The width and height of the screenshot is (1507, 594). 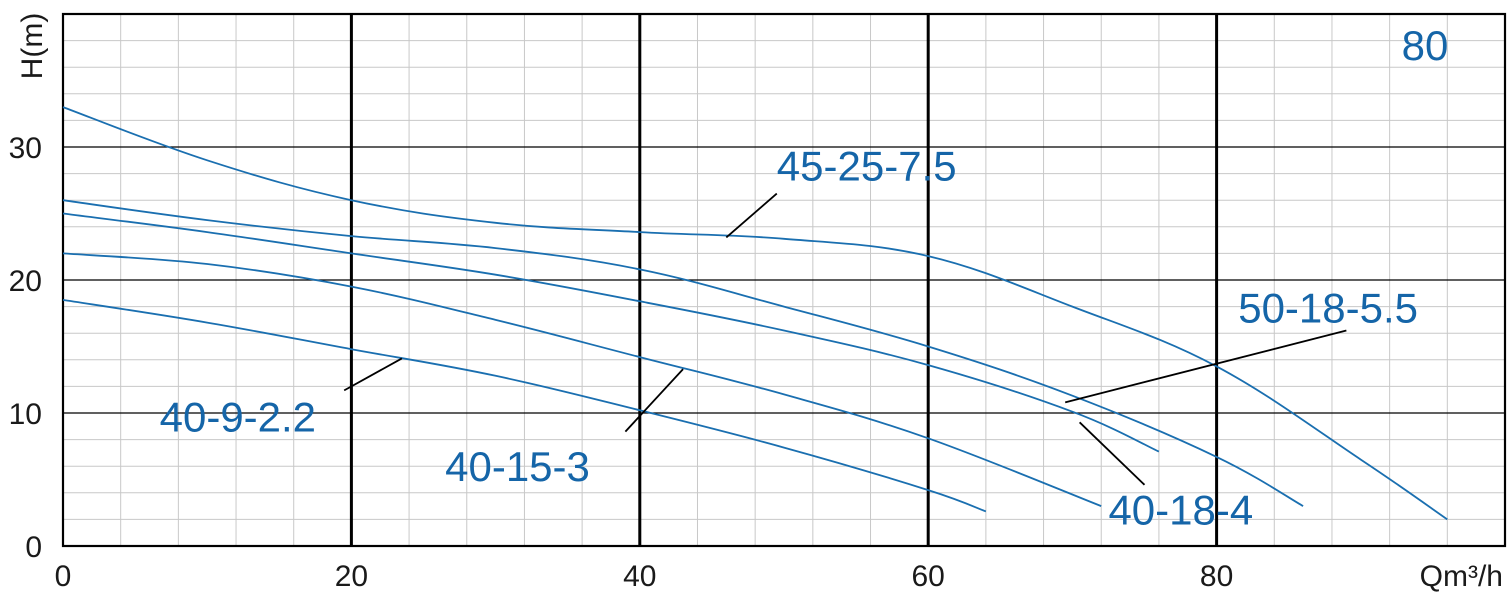 What do you see at coordinates (517, 466) in the screenshot?
I see `series-label: 40-15-3` at bounding box center [517, 466].